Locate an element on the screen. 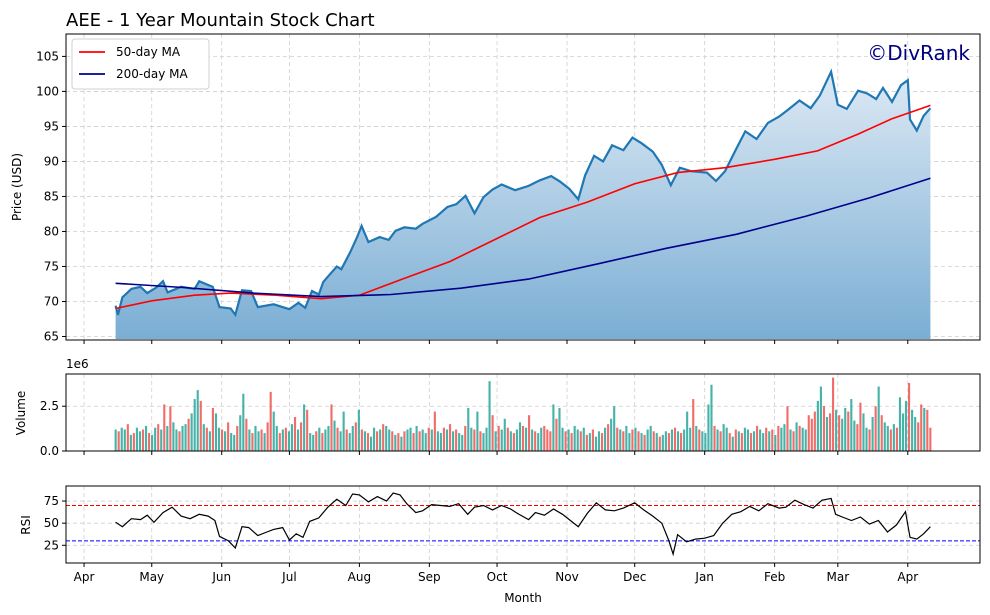  volume-axes-frame is located at coordinates (523, 412).